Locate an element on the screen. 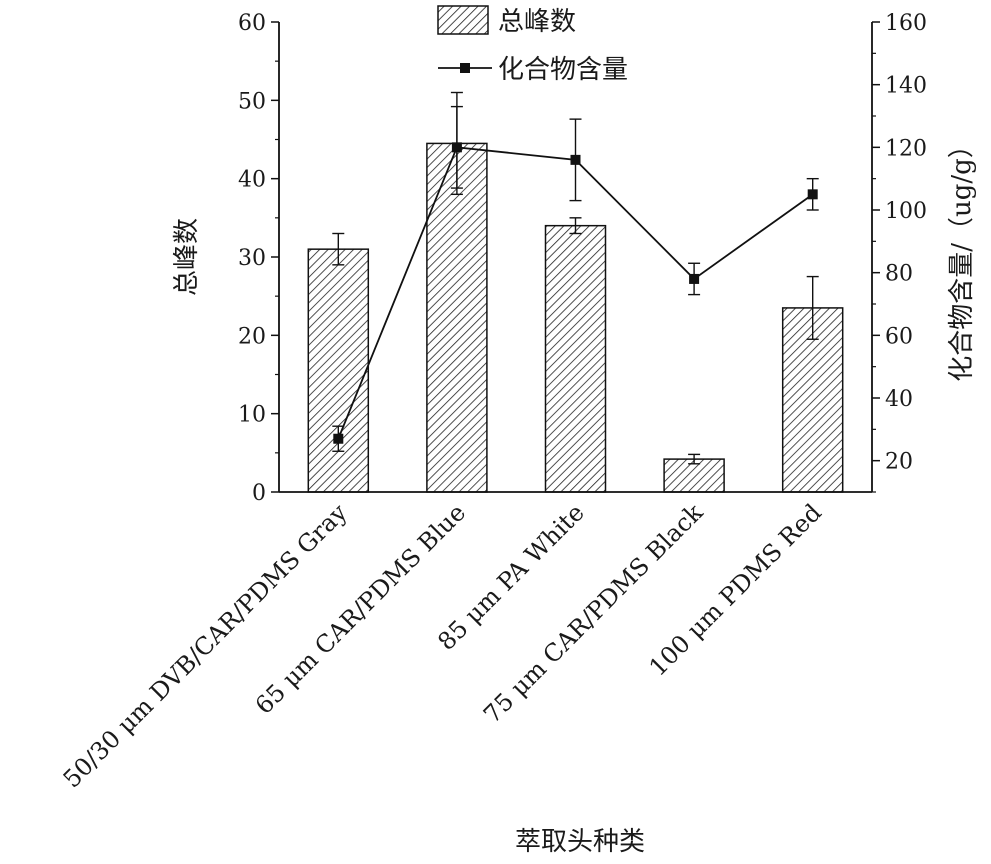  x-axis-tick-label: 65 μm CAR/PDMS Blue is located at coordinates (360, 608).